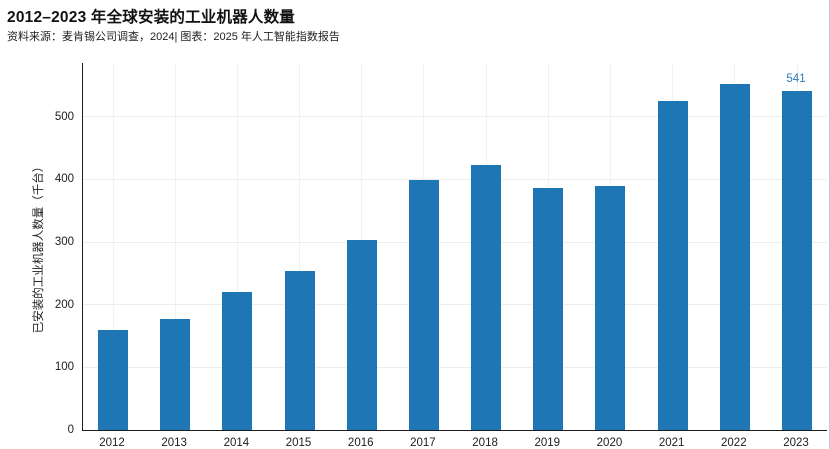  Describe the element at coordinates (236, 443) in the screenshot. I see `x-tick-2014: 2014` at that location.